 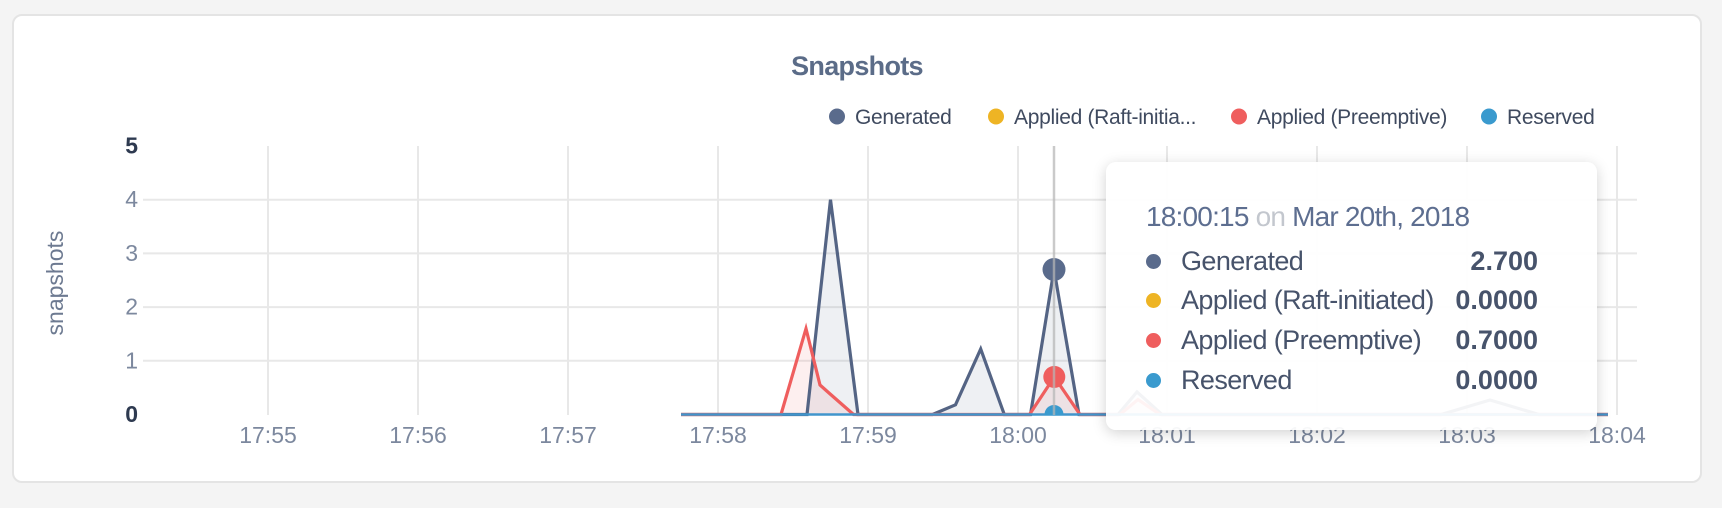 What do you see at coordinates (418, 435) in the screenshot?
I see `svg-text: 17:56` at bounding box center [418, 435].